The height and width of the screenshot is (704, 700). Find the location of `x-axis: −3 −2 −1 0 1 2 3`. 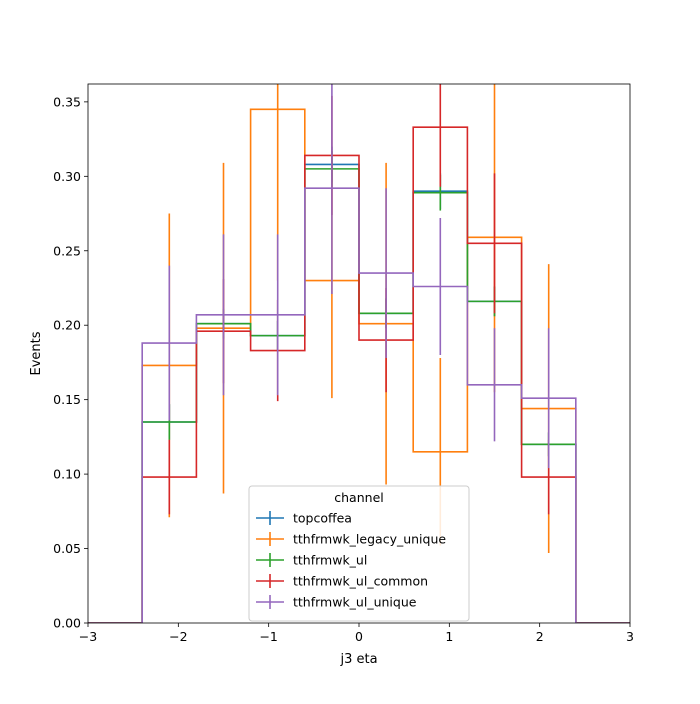

x-axis: −3 −2 −1 0 1 2 3 is located at coordinates (356, 633).